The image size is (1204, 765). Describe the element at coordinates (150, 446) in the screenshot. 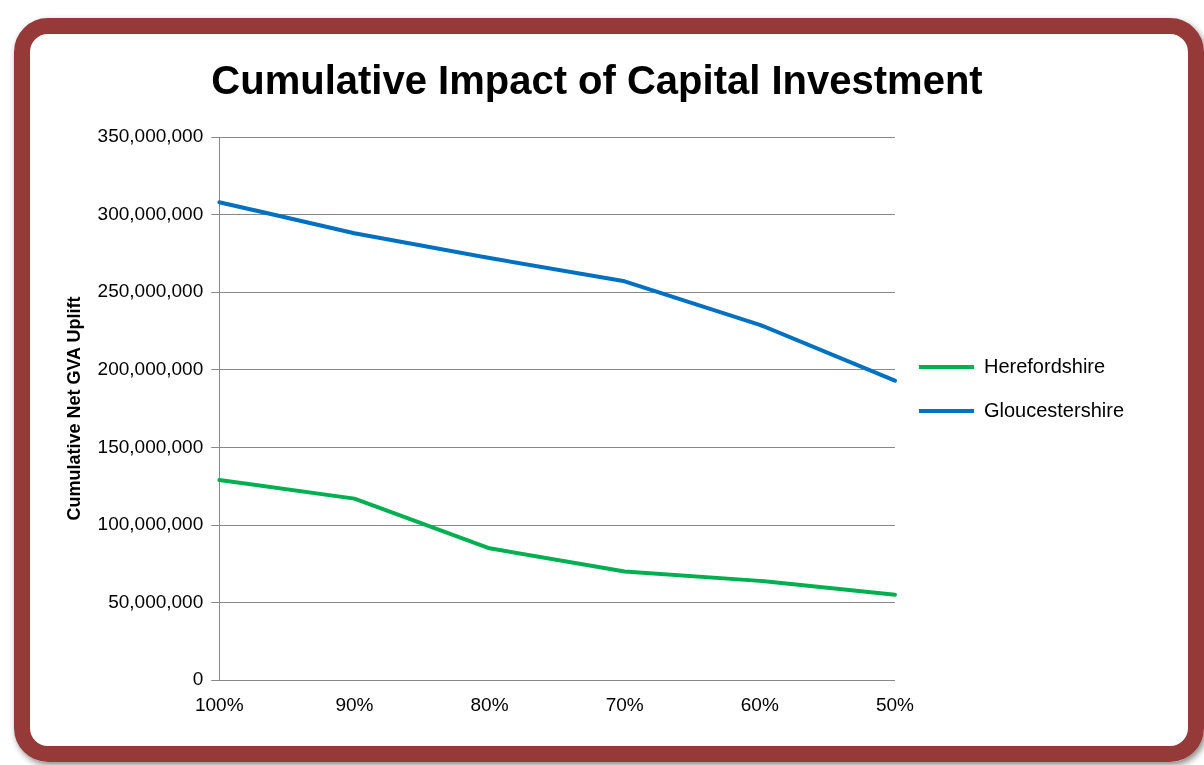

I see `y-tick-label: 150,000,000` at that location.